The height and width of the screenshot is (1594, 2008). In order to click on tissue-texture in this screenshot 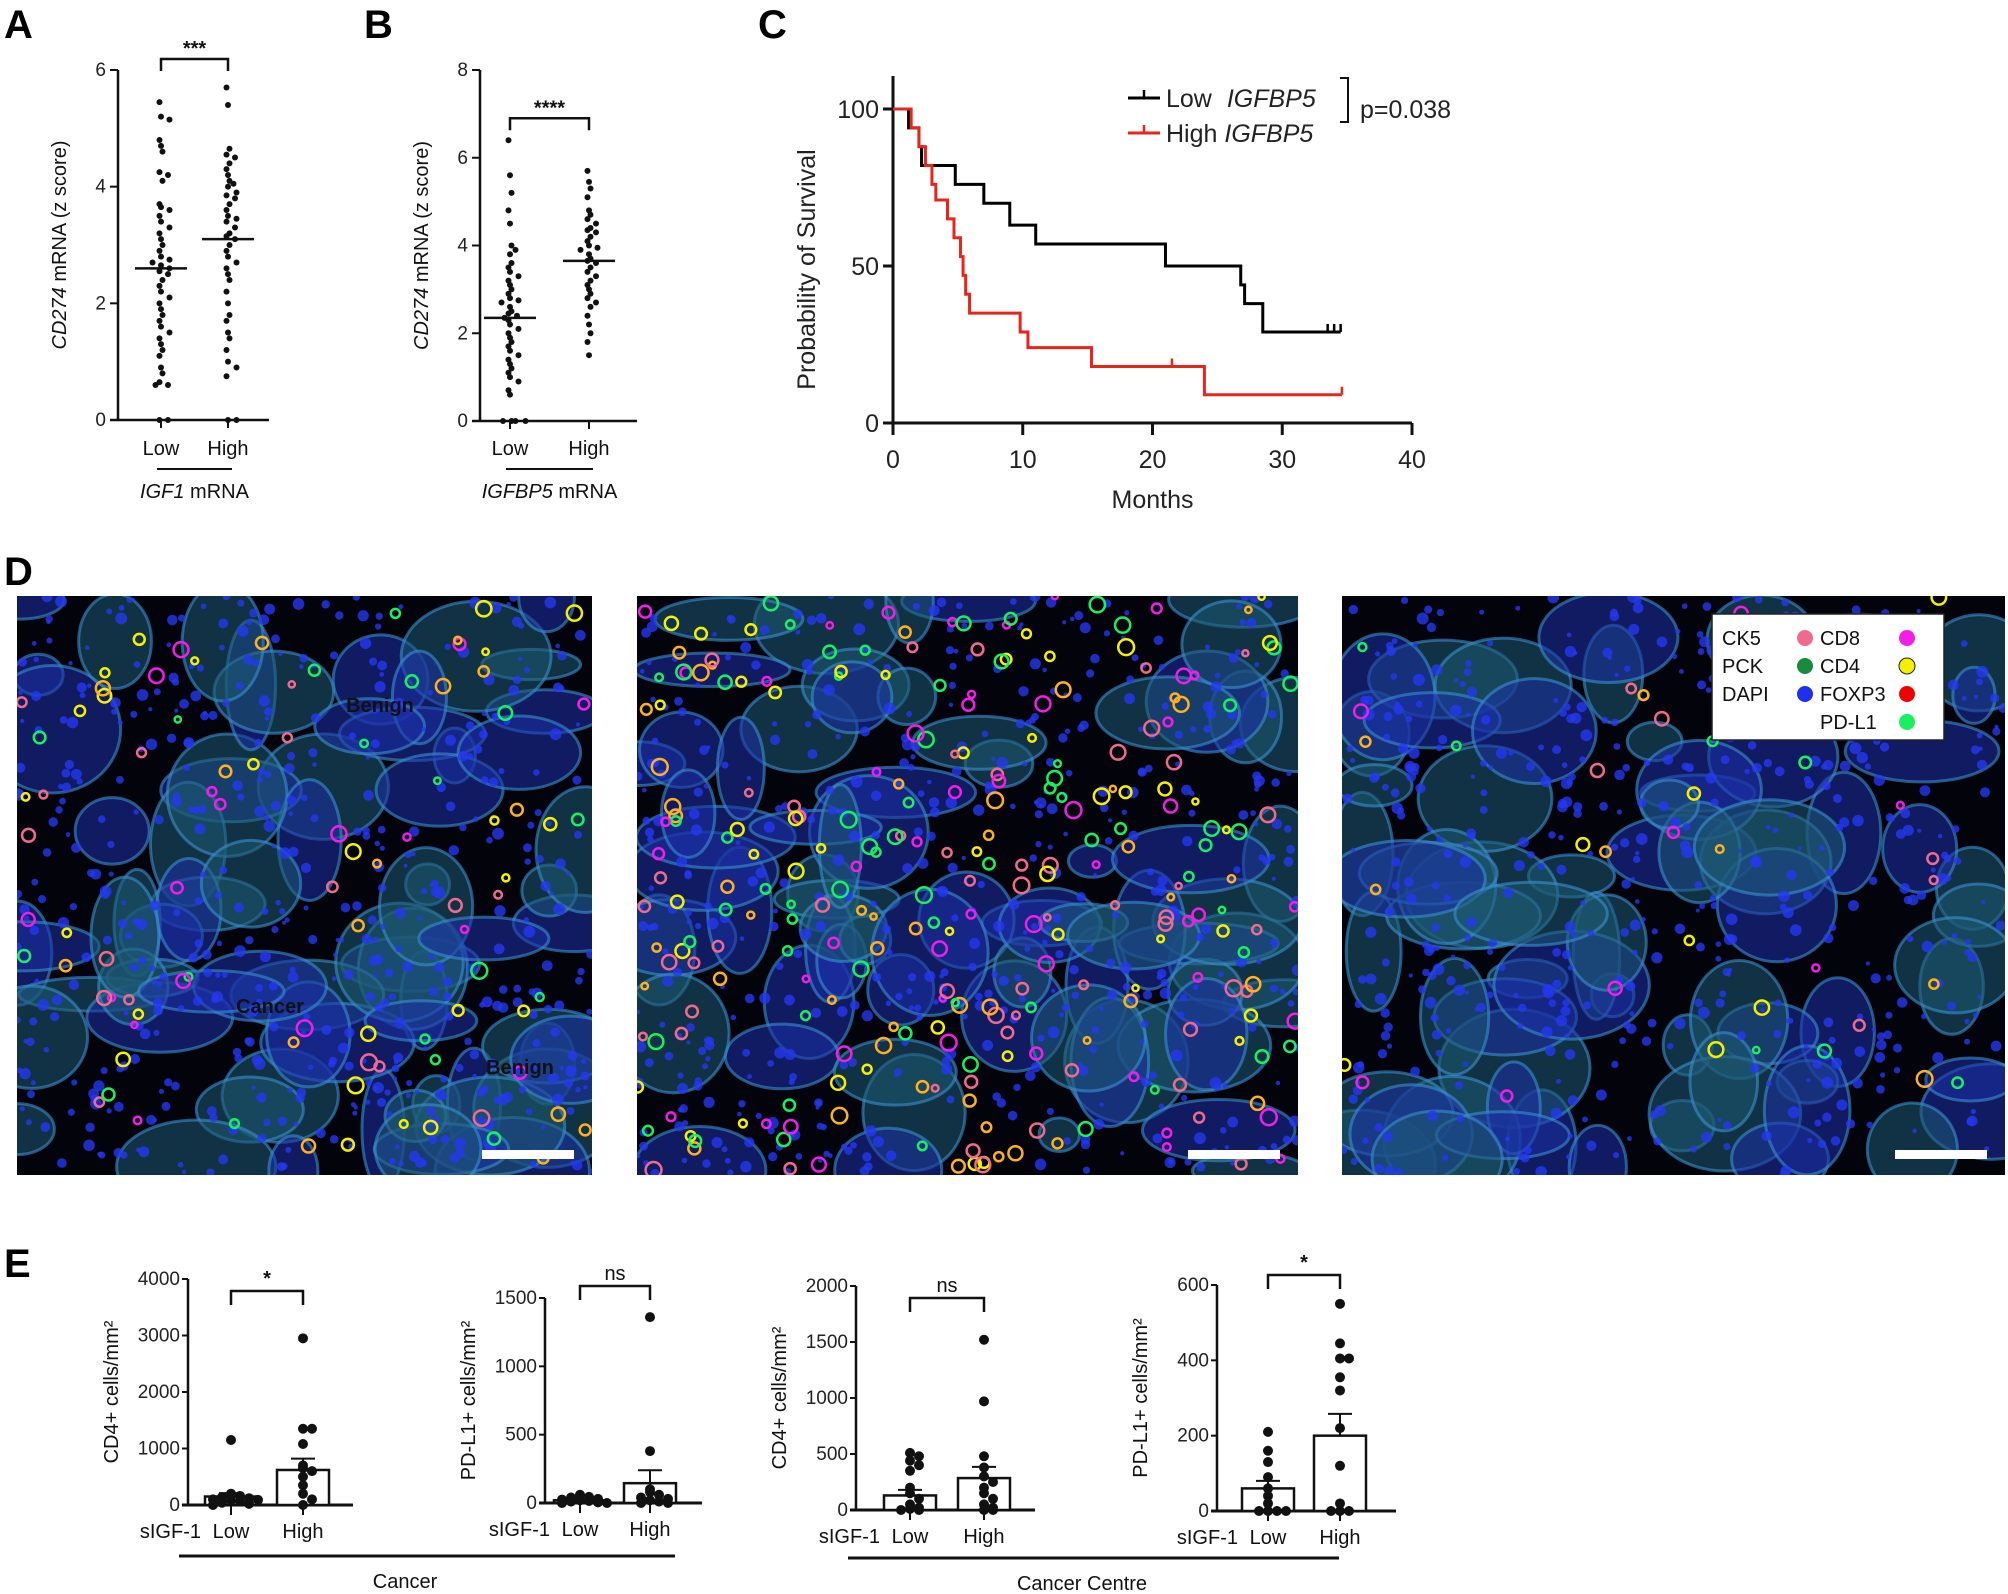, I will do `click(304, 885)`.